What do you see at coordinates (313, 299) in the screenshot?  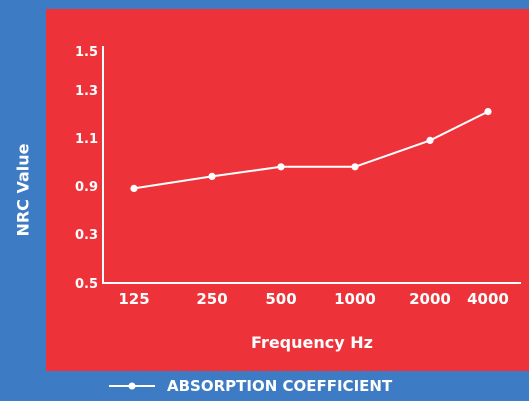 I see `x-tick-labels: 125 250 500 1000 2000 4000` at bounding box center [313, 299].